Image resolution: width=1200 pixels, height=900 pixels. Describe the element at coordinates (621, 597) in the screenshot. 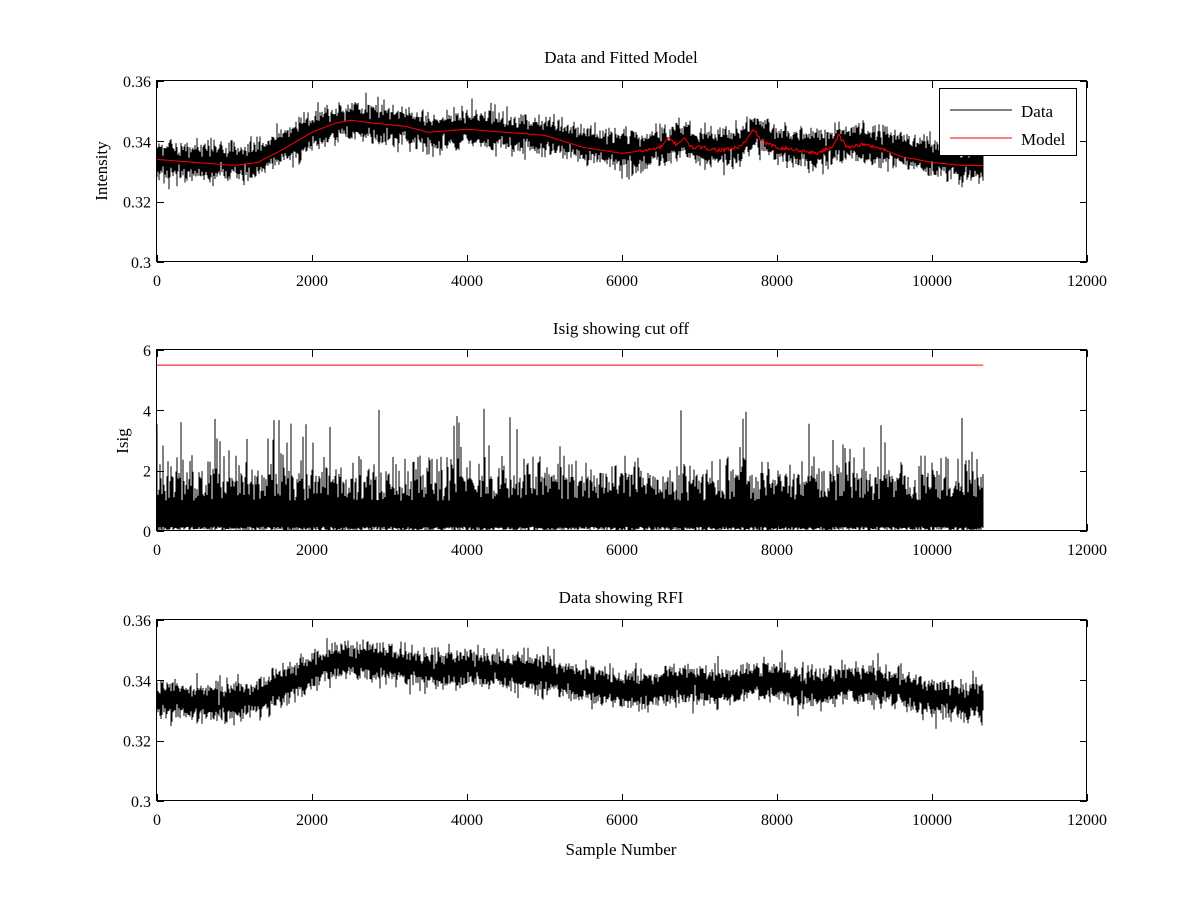

I see `chart-title: Data showing RFI` at that location.